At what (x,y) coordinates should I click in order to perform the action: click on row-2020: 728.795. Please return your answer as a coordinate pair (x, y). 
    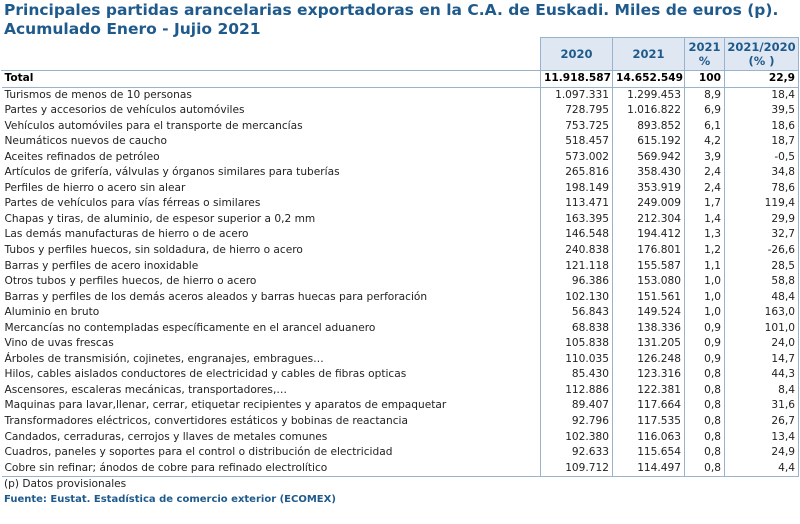
    Looking at the image, I should click on (576, 111).